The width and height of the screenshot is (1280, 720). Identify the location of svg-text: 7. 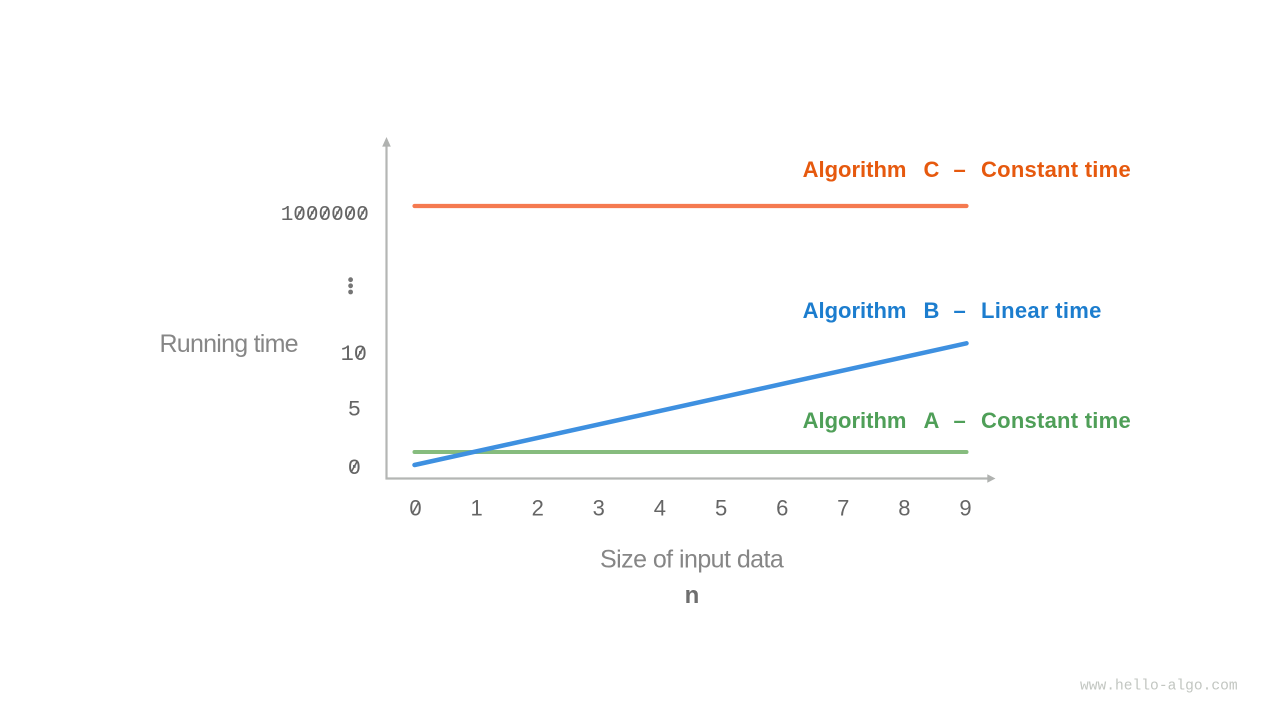
(843, 508).